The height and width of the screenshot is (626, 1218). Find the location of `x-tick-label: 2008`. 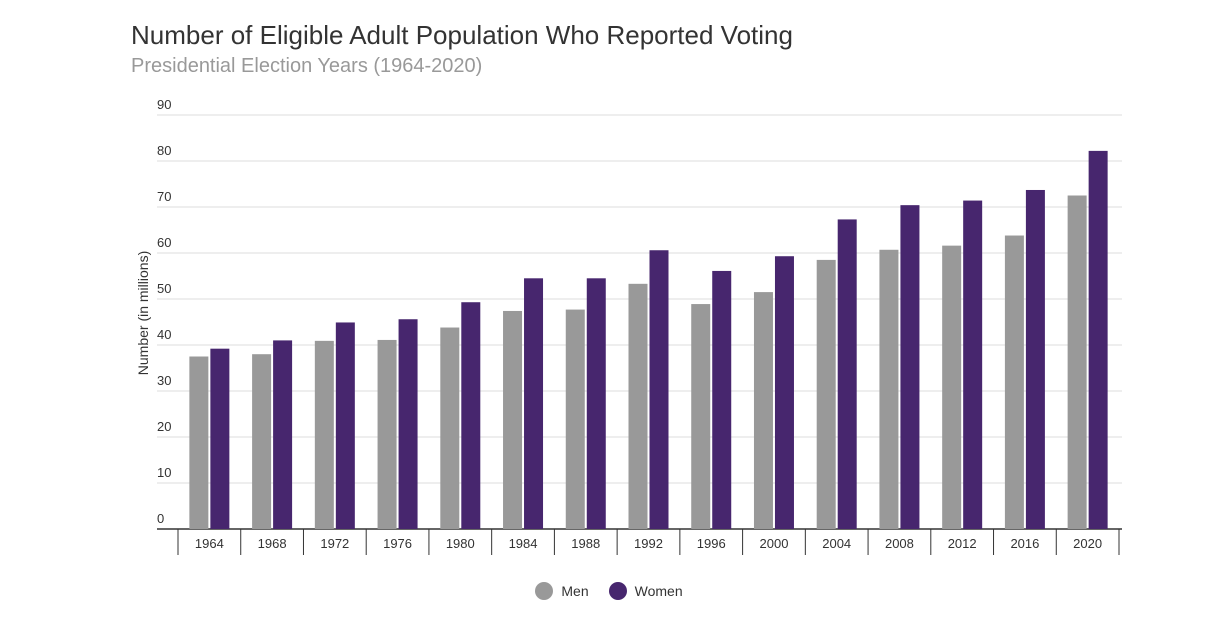

x-tick-label: 2008 is located at coordinates (899, 543).